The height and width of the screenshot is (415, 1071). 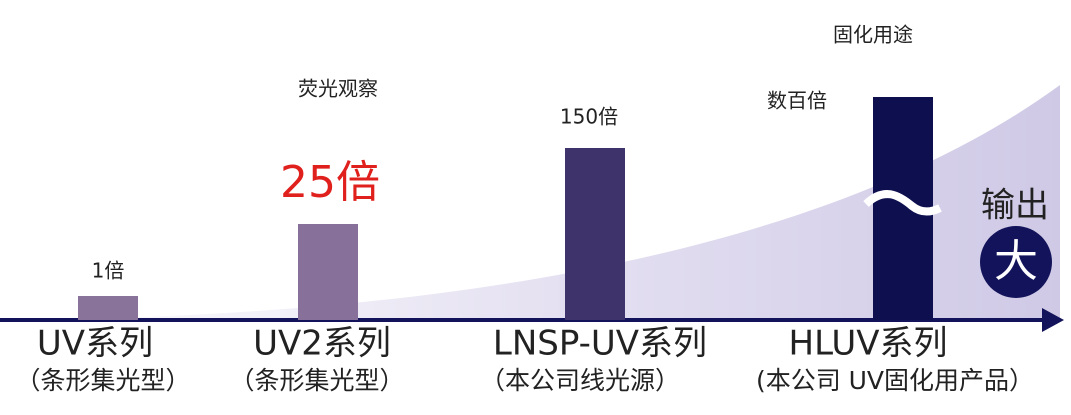 I want to click on series-name: UV2系列, so click(x=322, y=344).